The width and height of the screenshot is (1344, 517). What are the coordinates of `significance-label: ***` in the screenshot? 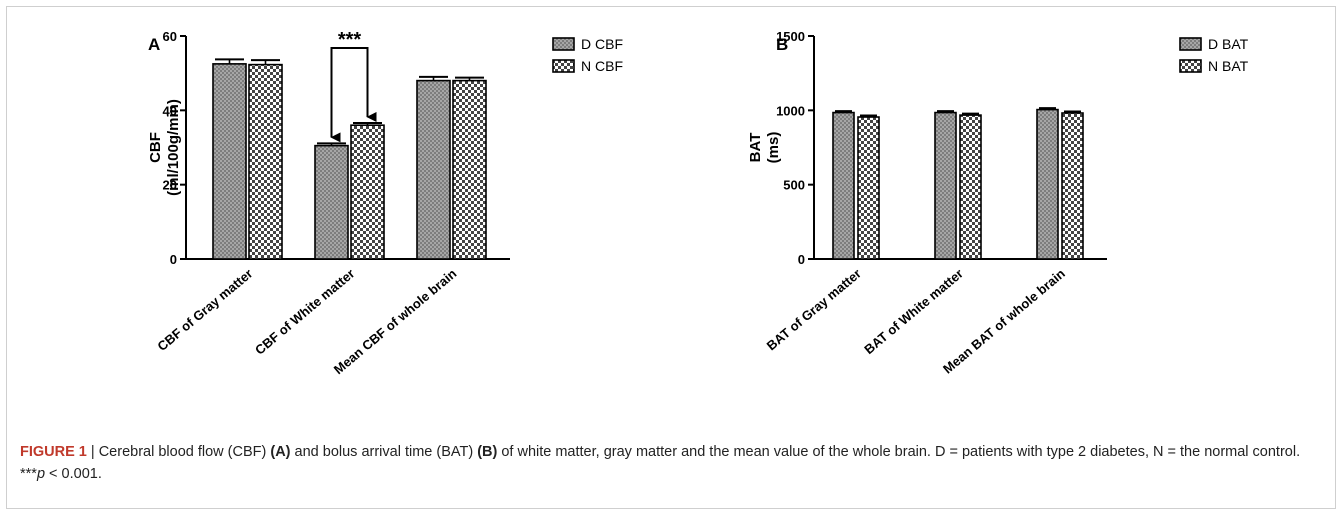 It's located at (350, 40).